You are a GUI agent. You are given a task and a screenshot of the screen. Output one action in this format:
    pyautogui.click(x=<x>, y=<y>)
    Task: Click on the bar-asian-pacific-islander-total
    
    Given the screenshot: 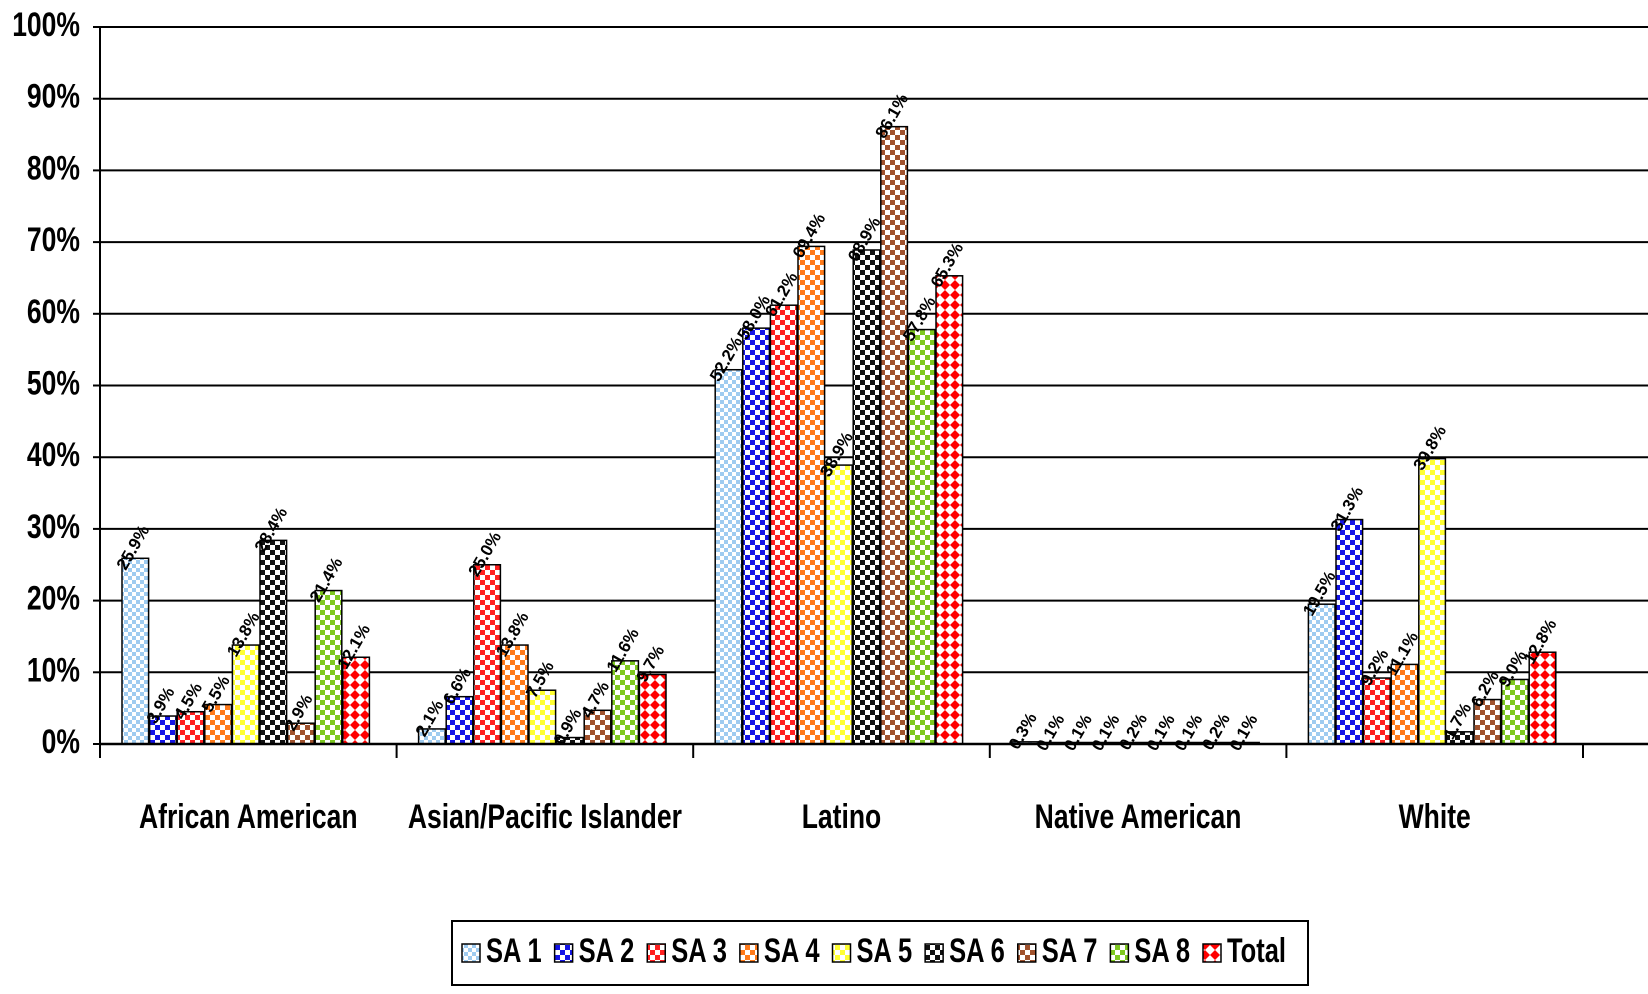 What is the action you would take?
    pyautogui.click(x=652, y=709)
    